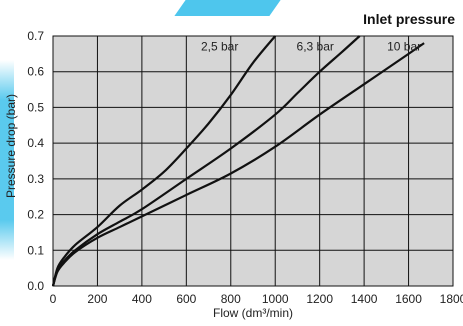 The width and height of the screenshot is (463, 326). What do you see at coordinates (315, 47) in the screenshot?
I see `series-label: 6,3 bar` at bounding box center [315, 47].